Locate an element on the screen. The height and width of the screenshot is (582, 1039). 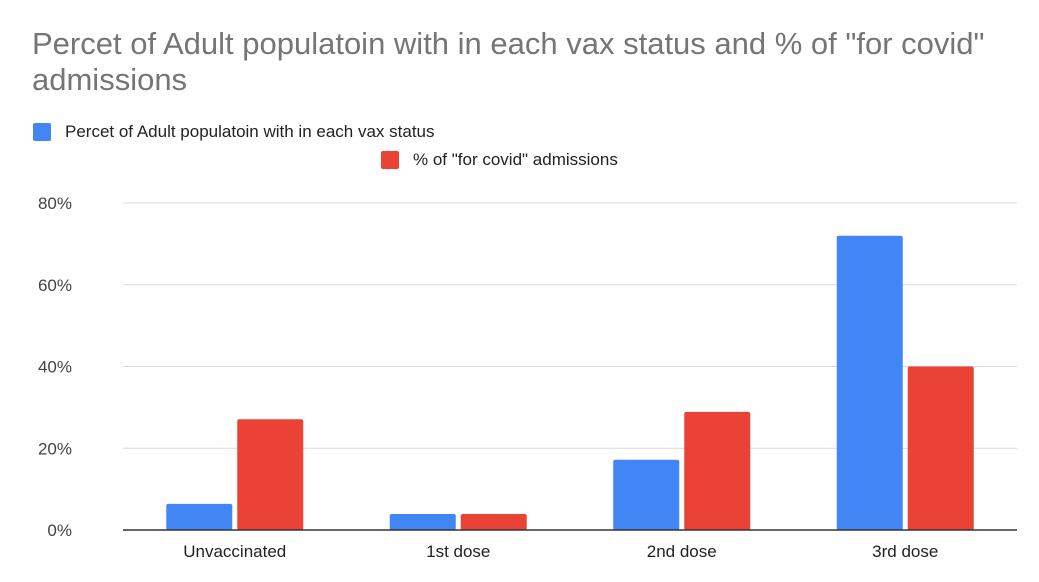
x-tick-label: 1st dose is located at coordinates (458, 551).